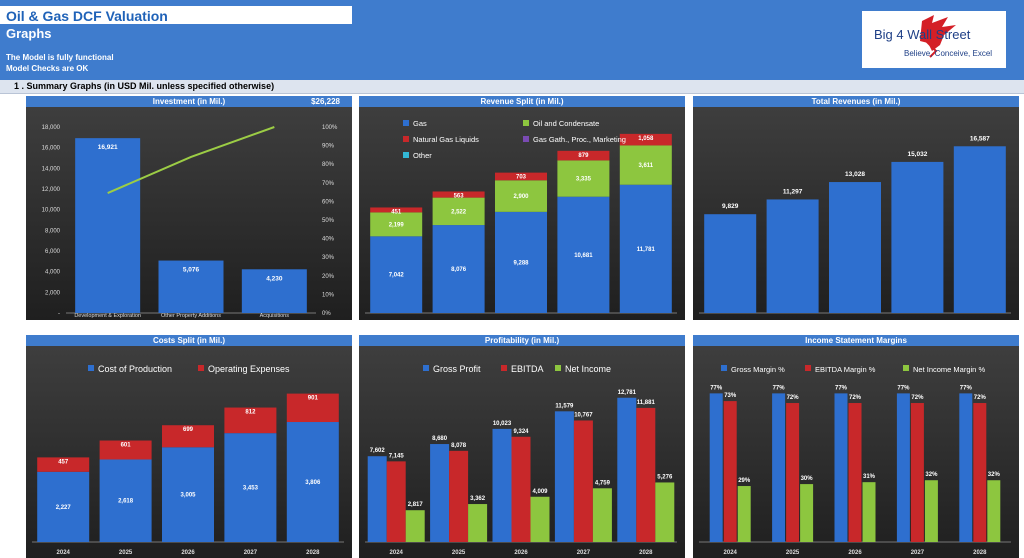 The image size is (1024, 558). I want to click on margins-chart-title: Income Statement Margins, so click(856, 340).